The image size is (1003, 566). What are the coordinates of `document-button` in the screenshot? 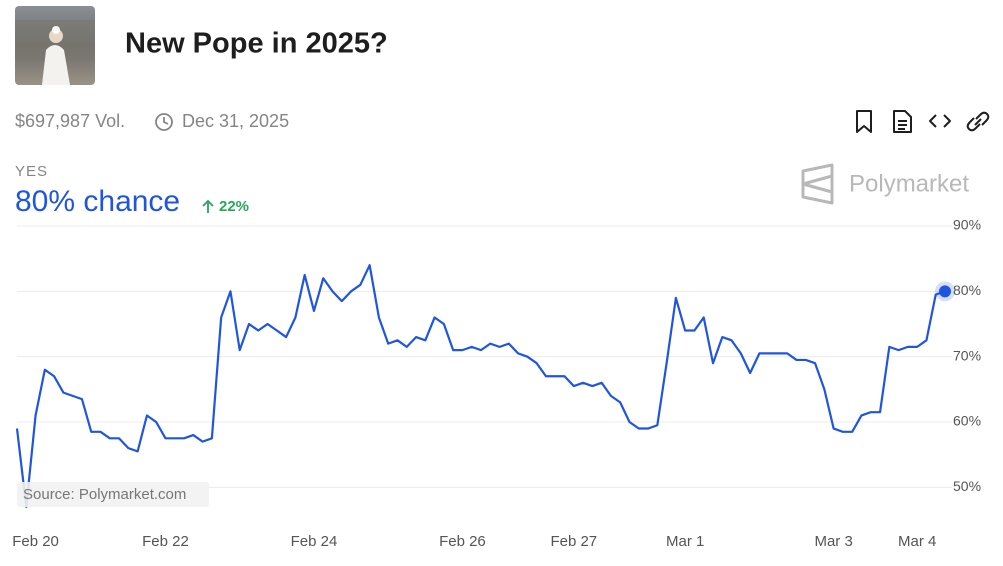 It's located at (902, 121).